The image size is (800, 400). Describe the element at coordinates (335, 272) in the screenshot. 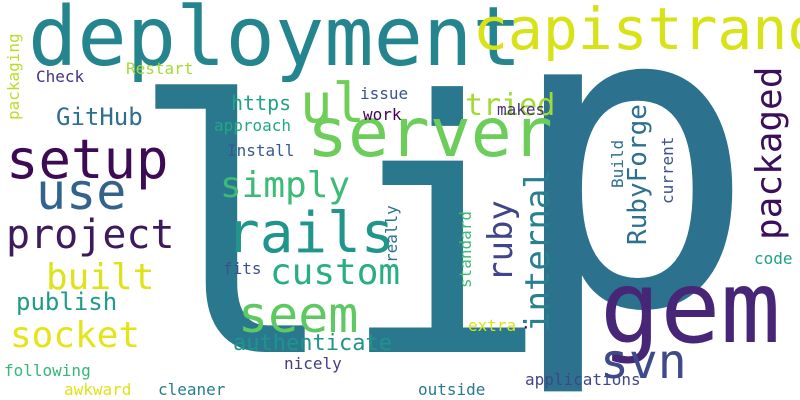

I see `word-custom: custom` at that location.